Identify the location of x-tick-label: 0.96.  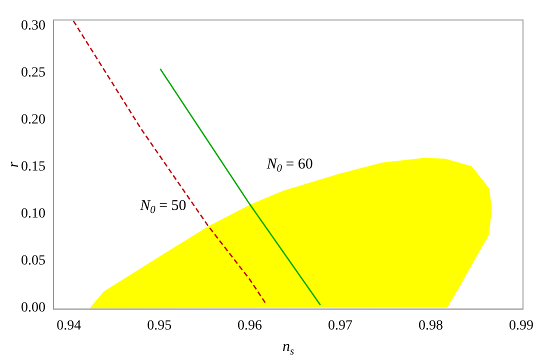
(250, 326).